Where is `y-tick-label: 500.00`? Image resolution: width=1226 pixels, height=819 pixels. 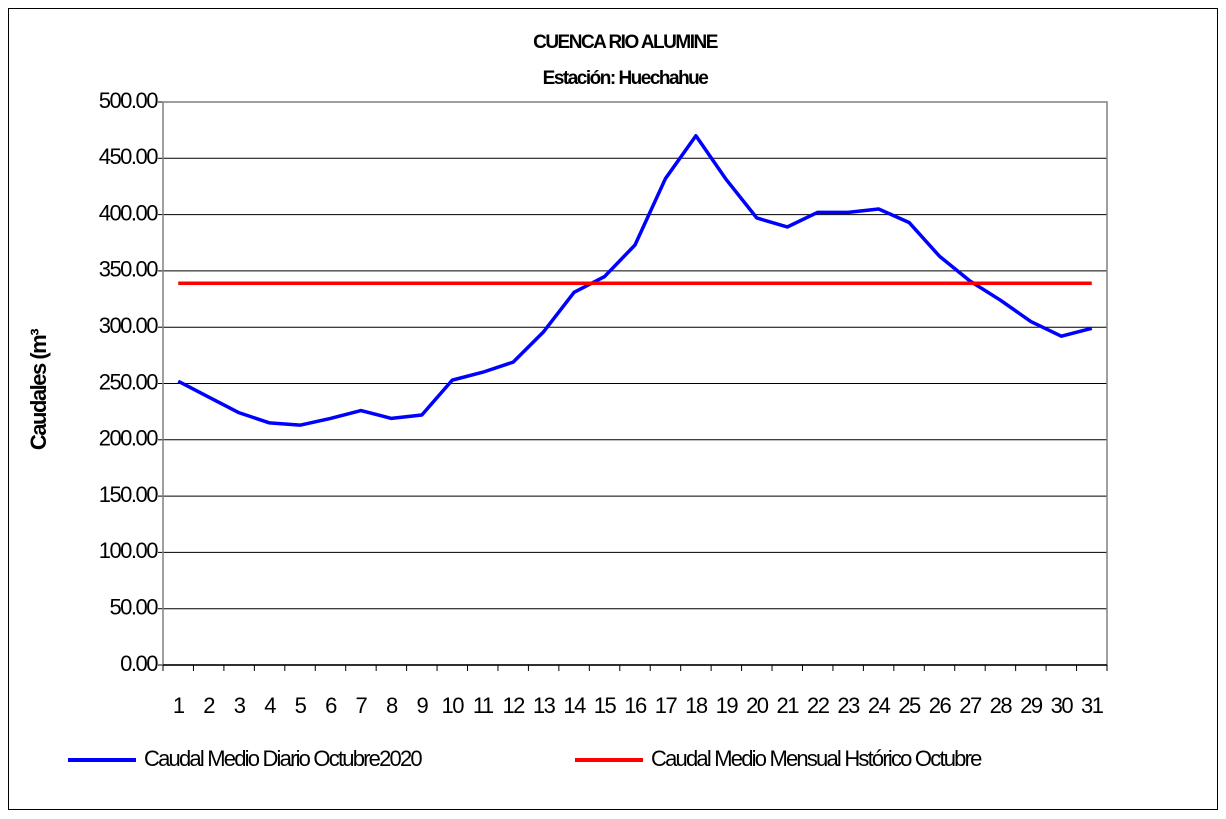
y-tick-label: 500.00 is located at coordinates (129, 100).